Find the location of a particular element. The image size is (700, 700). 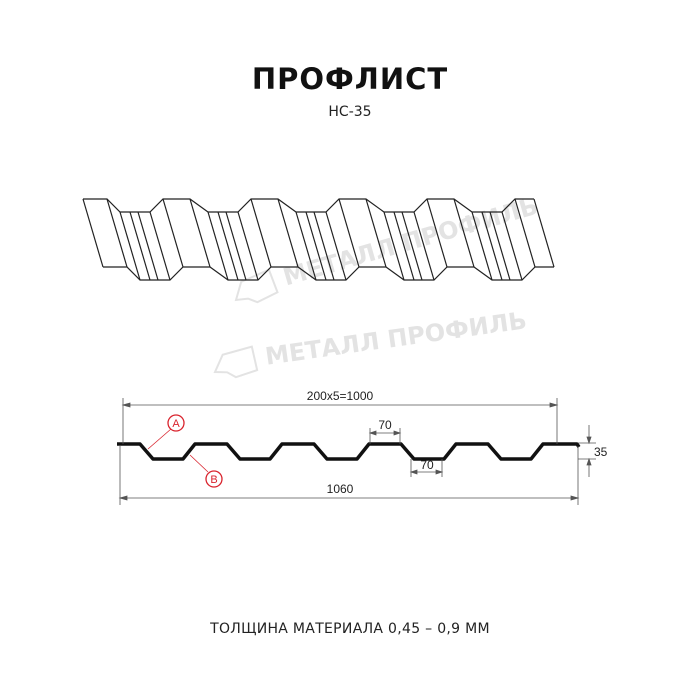

svg-text: B is located at coordinates (213, 480).